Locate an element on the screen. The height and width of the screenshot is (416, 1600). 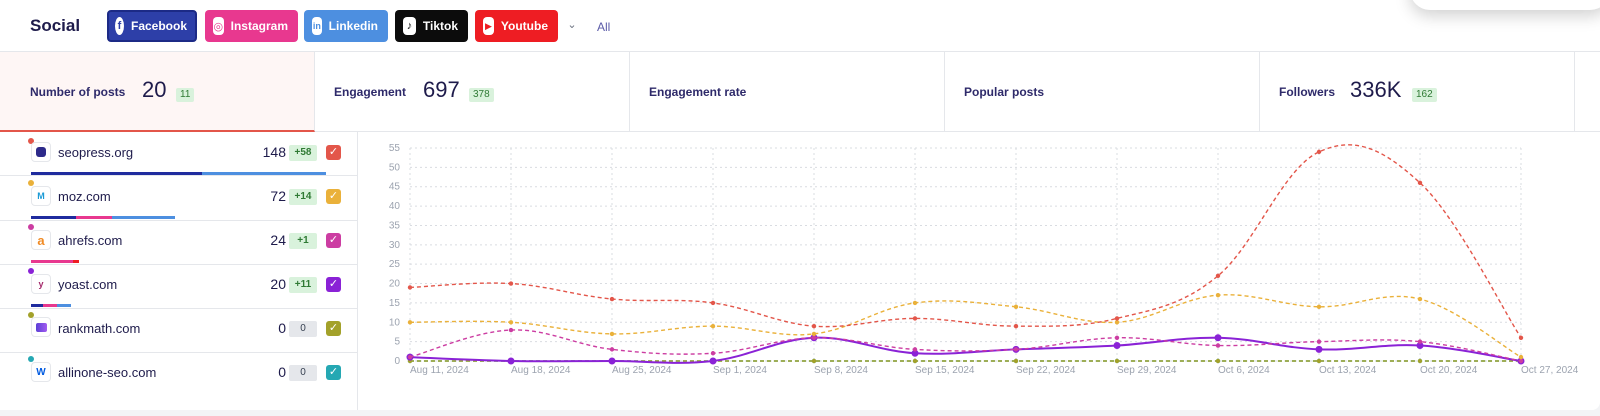
site-row-yoast: y yoast.com 20 +11 ✓ is located at coordinates (179, 286).